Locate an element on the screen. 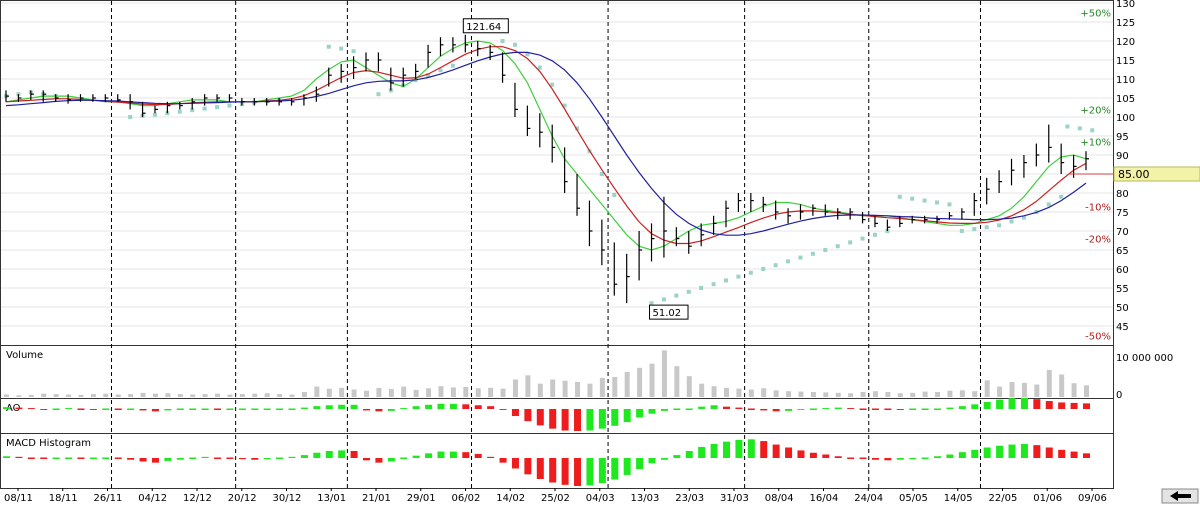 The width and height of the screenshot is (1200, 505). x-tick-label: 20/12 is located at coordinates (242, 498).